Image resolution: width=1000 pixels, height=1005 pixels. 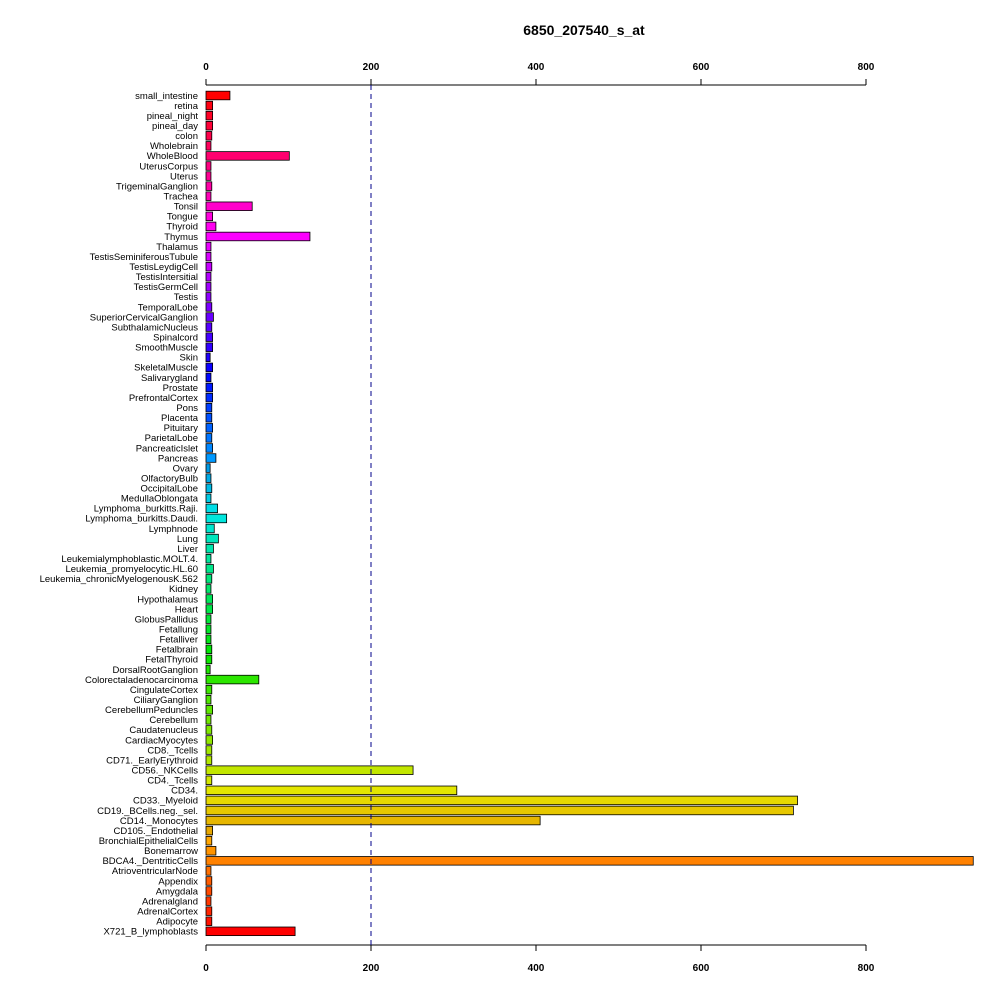 What do you see at coordinates (167, 448) in the screenshot?
I see `category-label: PancreaticIslet` at bounding box center [167, 448].